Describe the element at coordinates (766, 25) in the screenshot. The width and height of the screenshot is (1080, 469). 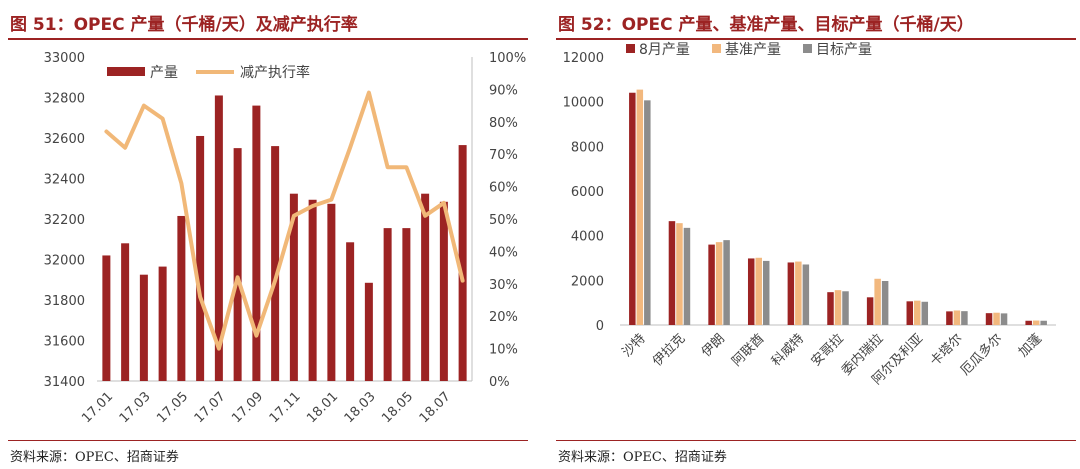
I see `chart-title: 图 52：OPEC 产量、基准产量、目标产量（千桶/天）` at that location.